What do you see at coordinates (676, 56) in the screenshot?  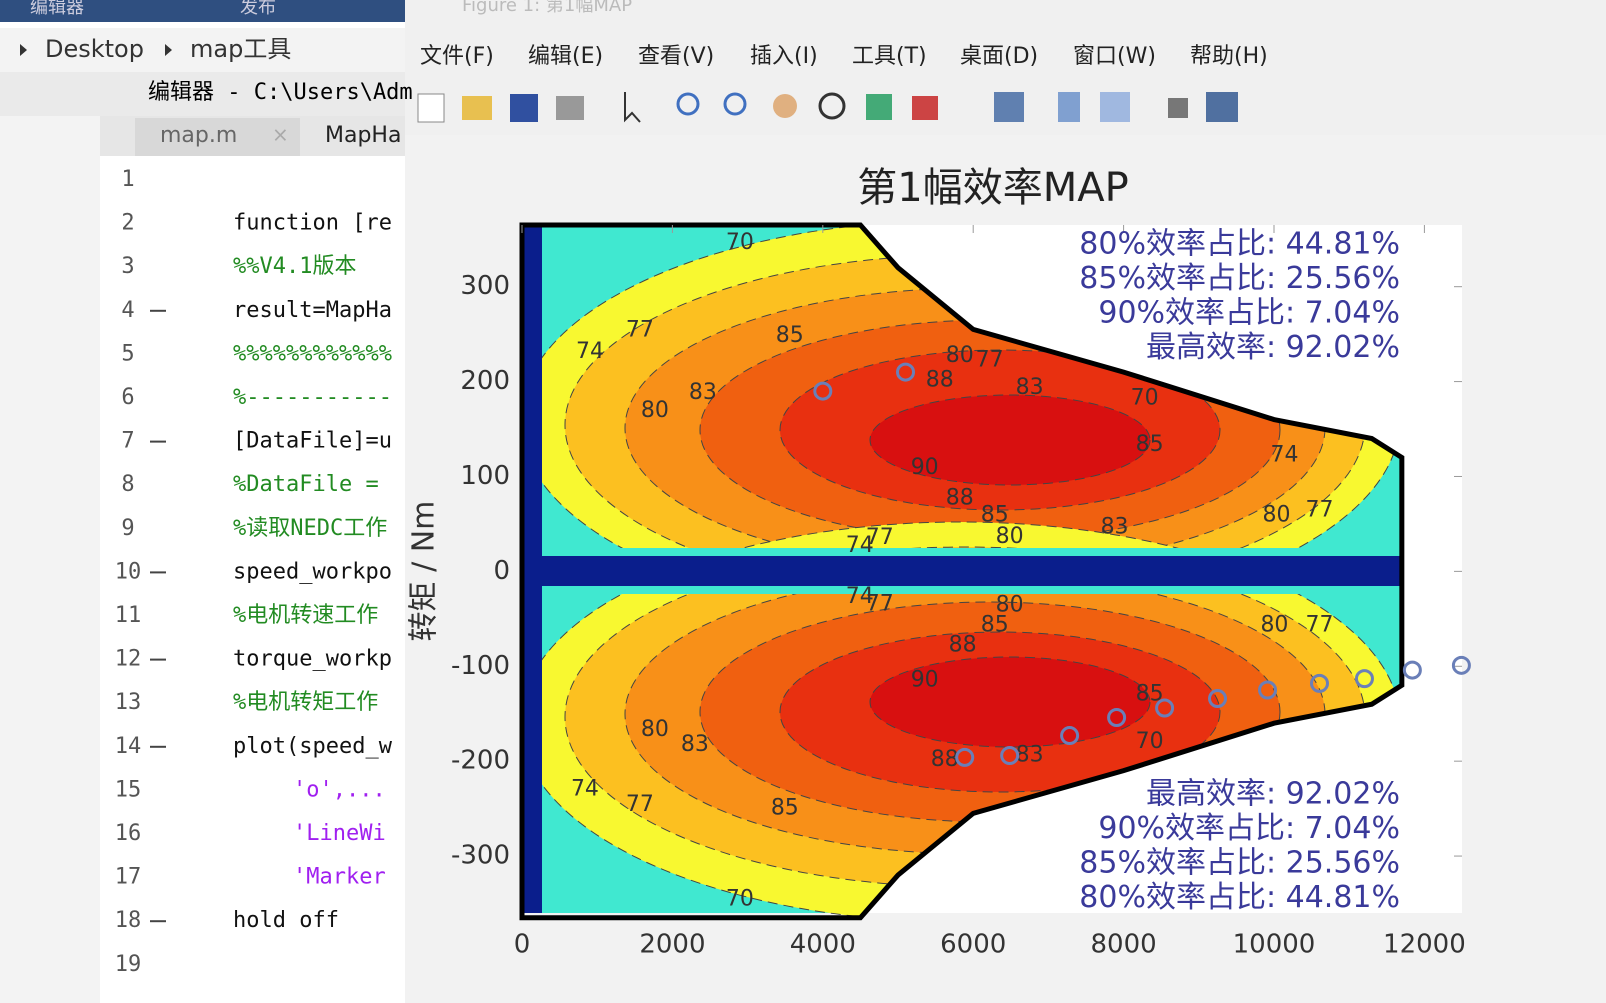 I see `menu-item: 查看(V)` at bounding box center [676, 56].